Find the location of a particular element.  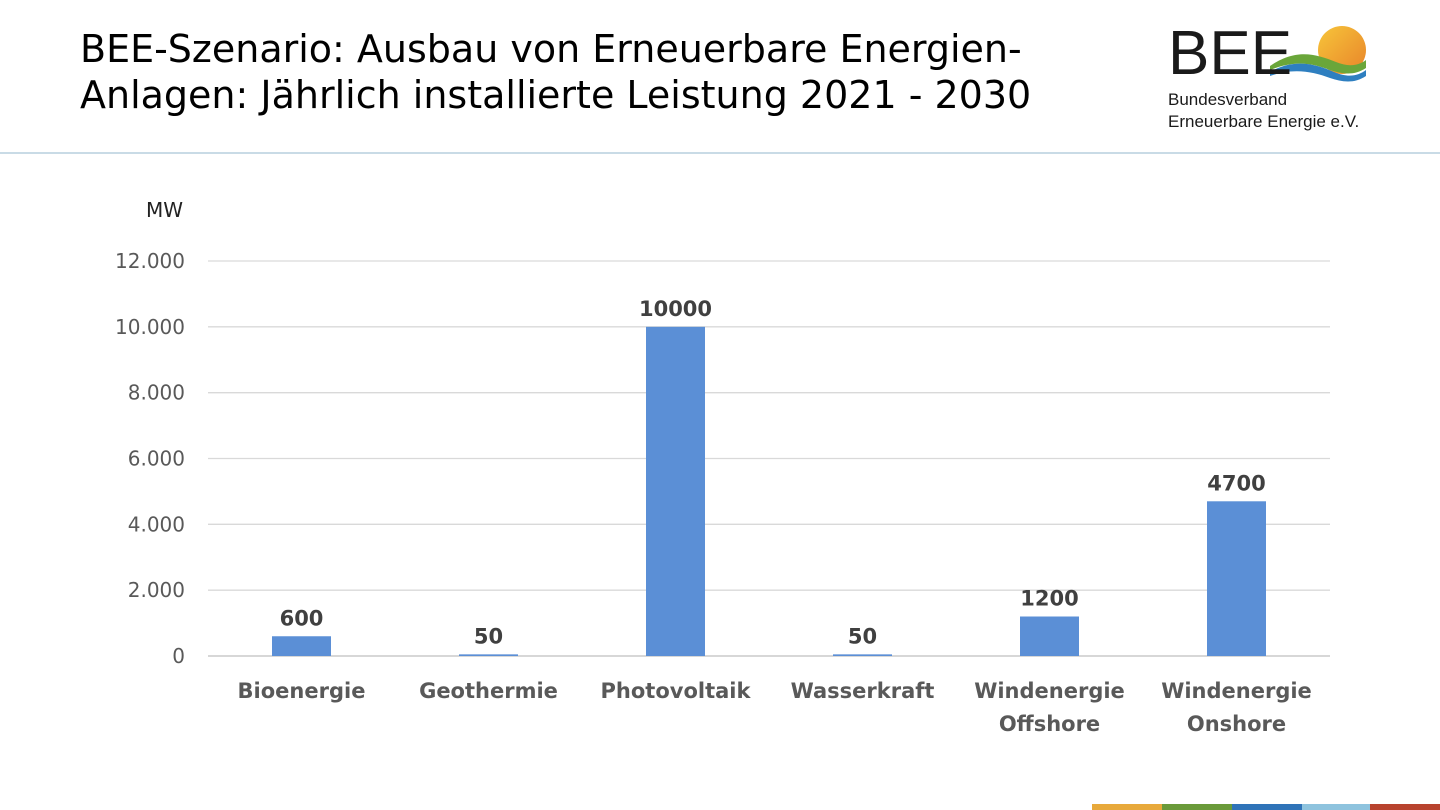

category-label: Photovoltaik is located at coordinates (676, 691).